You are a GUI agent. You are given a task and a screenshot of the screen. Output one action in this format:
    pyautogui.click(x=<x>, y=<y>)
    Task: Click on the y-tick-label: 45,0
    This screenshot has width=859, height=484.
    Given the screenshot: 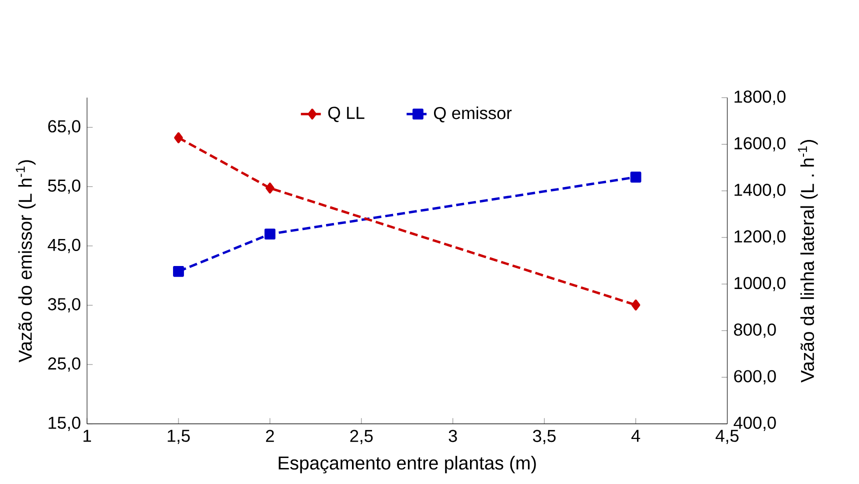 What is the action you would take?
    pyautogui.click(x=64, y=245)
    